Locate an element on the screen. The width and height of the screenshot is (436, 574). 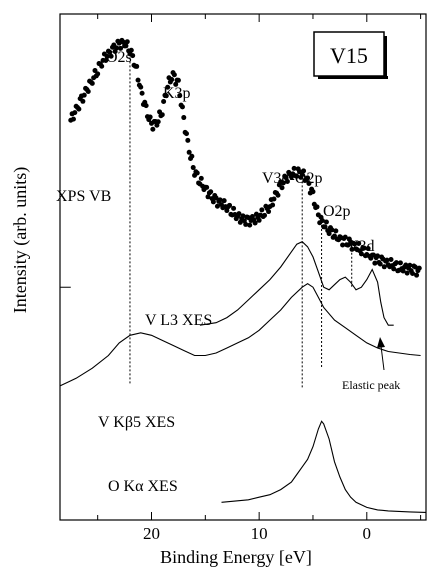
annotation-o2p: O2p is located at coordinates (337, 211).